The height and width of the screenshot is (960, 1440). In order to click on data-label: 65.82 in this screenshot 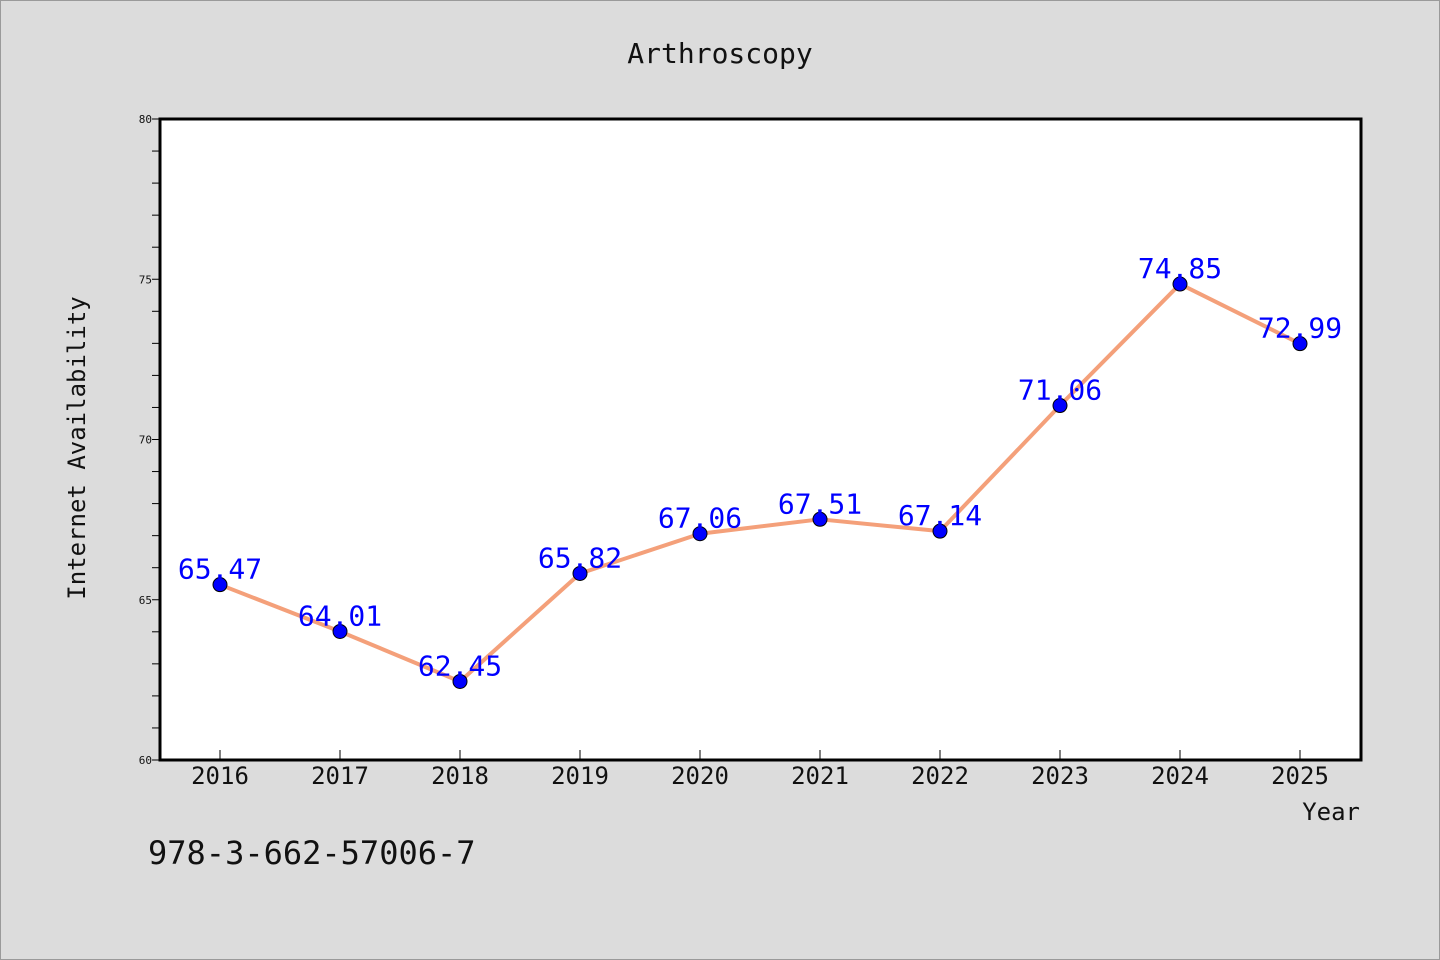, I will do `click(580, 557)`.